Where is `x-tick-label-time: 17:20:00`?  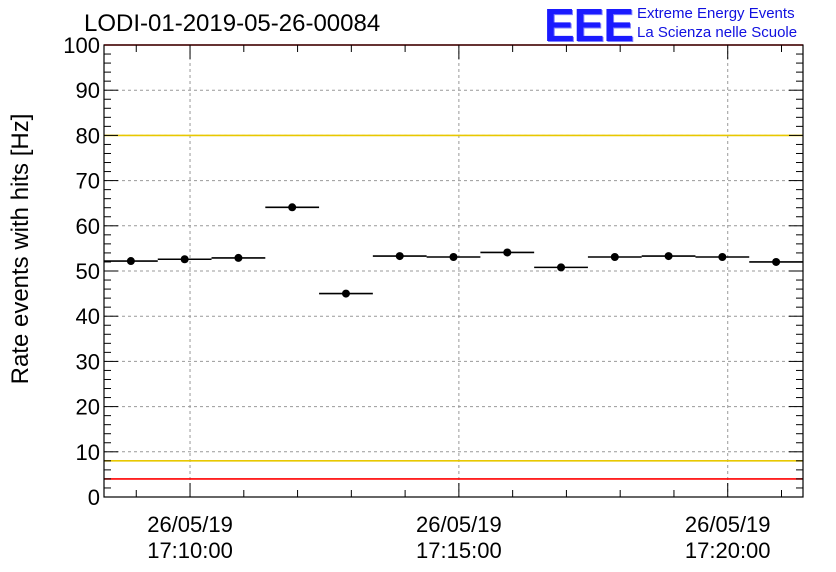
x-tick-label-time: 17:20:00 is located at coordinates (728, 550).